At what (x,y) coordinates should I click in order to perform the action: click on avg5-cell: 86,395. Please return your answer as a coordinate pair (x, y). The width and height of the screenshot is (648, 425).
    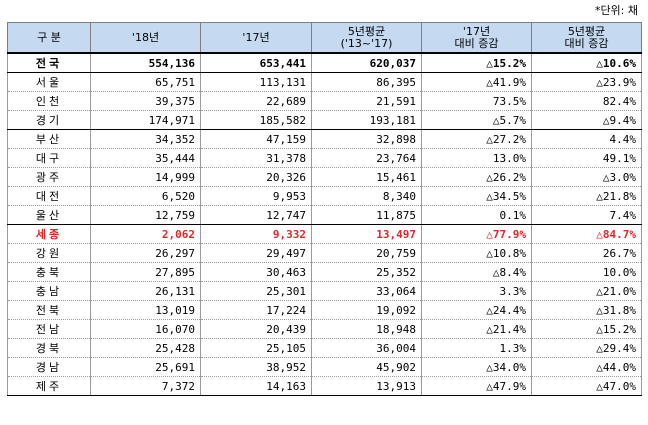
    Looking at the image, I should click on (366, 82).